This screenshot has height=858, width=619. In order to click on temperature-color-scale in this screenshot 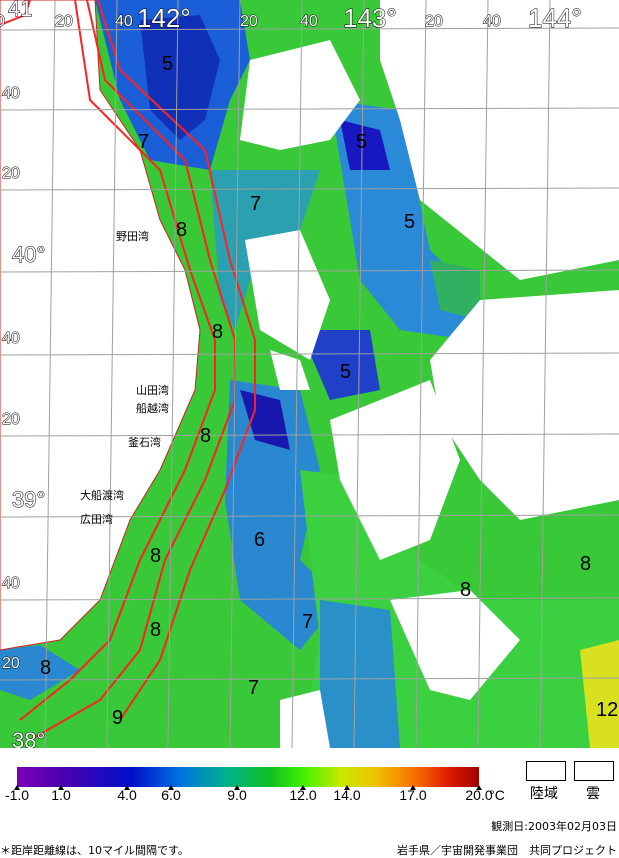, I will do `click(248, 777)`.